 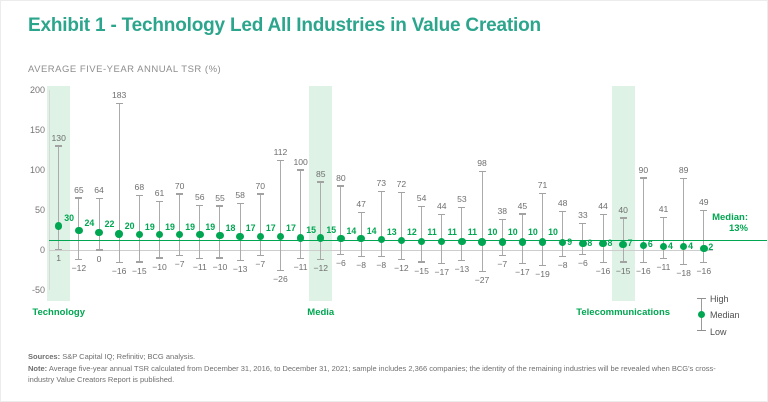 I want to click on median-annotation-value: 13%, so click(x=738, y=228).